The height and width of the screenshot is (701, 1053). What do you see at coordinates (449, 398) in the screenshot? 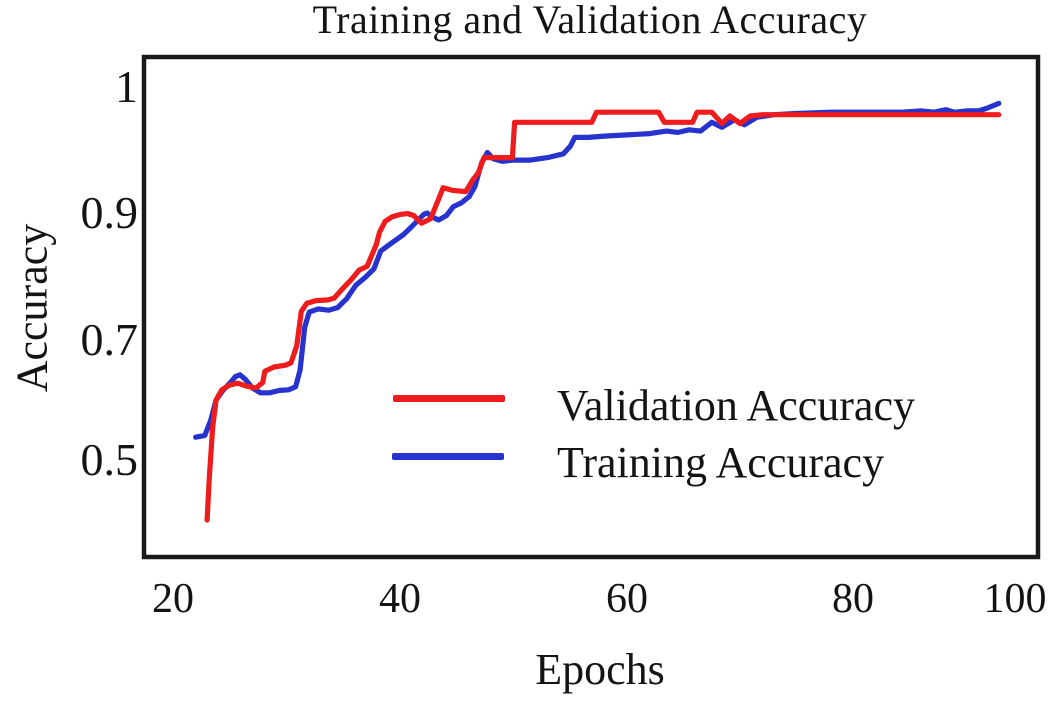
I see `validation-accuracy-swatch` at bounding box center [449, 398].